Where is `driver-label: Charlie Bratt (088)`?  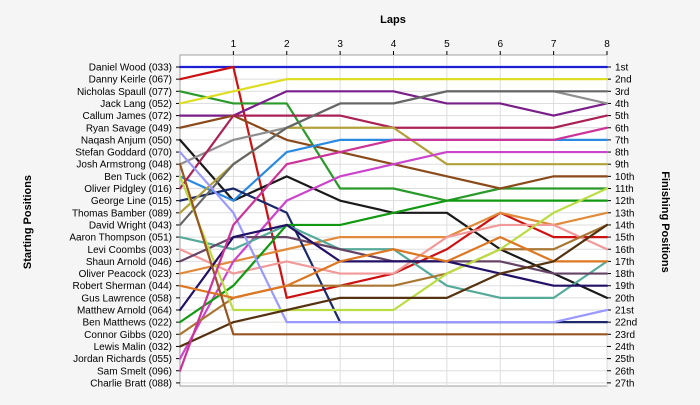
driver-label: Charlie Bratt (088) is located at coordinates (131, 383).